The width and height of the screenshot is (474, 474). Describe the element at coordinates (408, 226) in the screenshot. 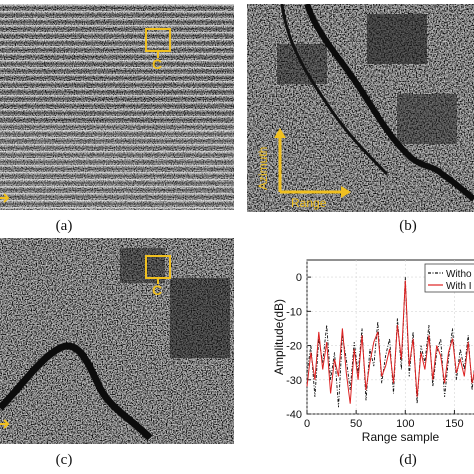

I see `caption-b: (b)` at that location.